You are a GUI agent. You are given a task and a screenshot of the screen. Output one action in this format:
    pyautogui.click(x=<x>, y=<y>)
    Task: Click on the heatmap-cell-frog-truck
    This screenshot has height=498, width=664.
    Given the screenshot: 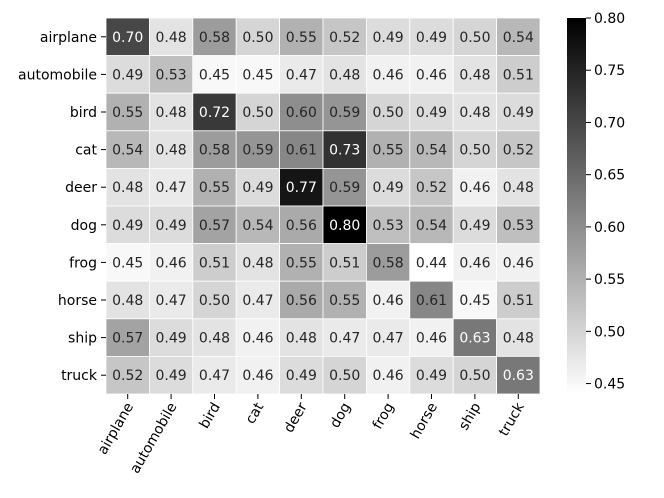 What is the action you would take?
    pyautogui.click(x=518, y=262)
    